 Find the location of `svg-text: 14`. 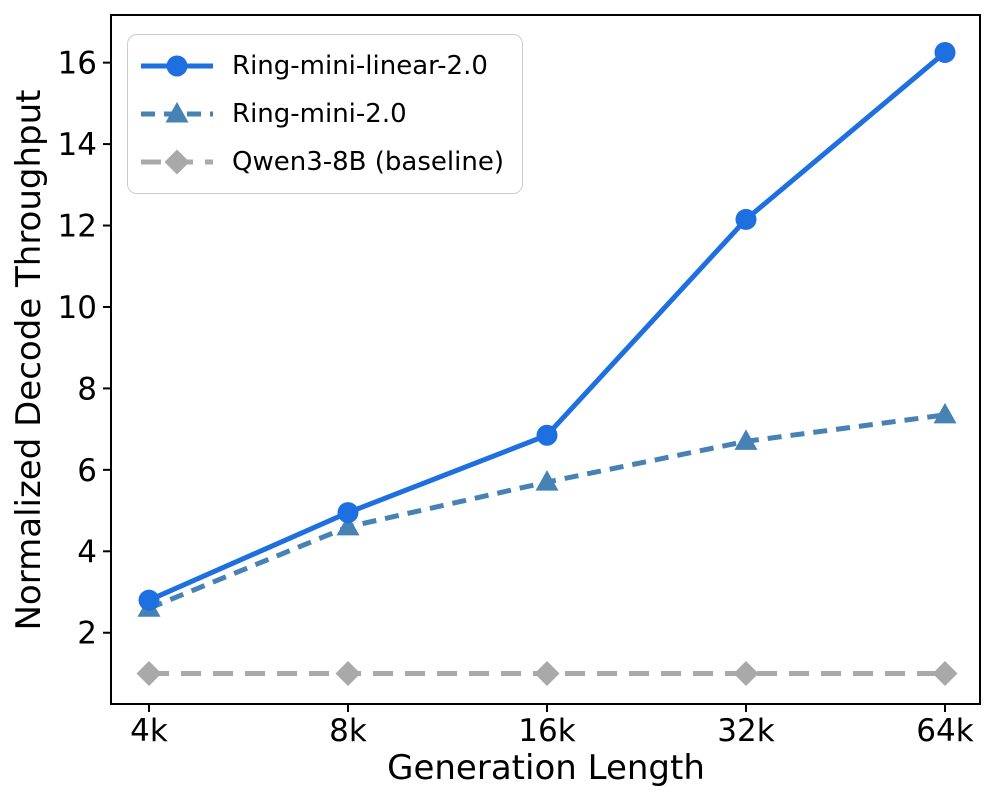

svg-text: 14 is located at coordinates (77, 145).